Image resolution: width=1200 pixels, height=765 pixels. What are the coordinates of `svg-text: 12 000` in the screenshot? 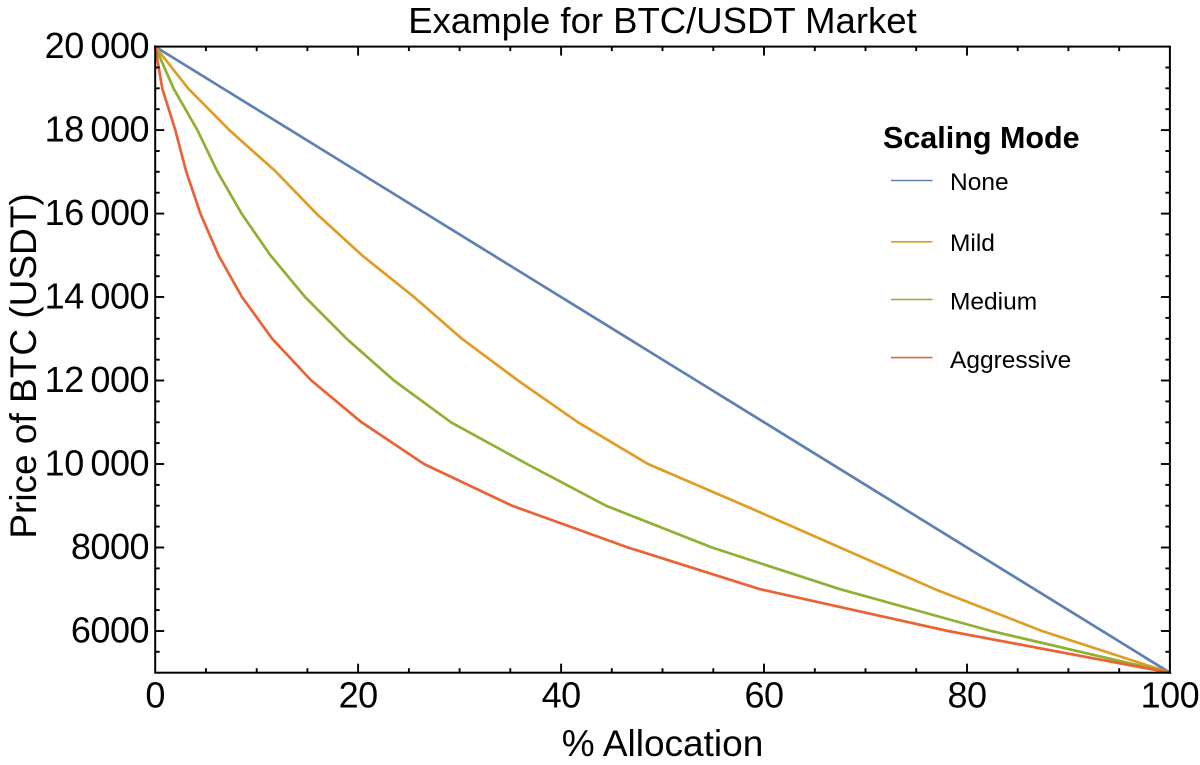 It's located at (97, 379).